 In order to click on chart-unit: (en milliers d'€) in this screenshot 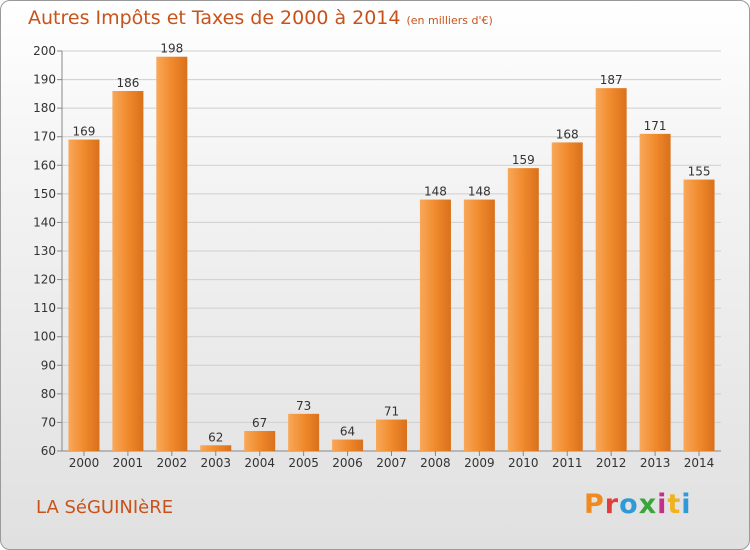, I will do `click(449, 20)`.